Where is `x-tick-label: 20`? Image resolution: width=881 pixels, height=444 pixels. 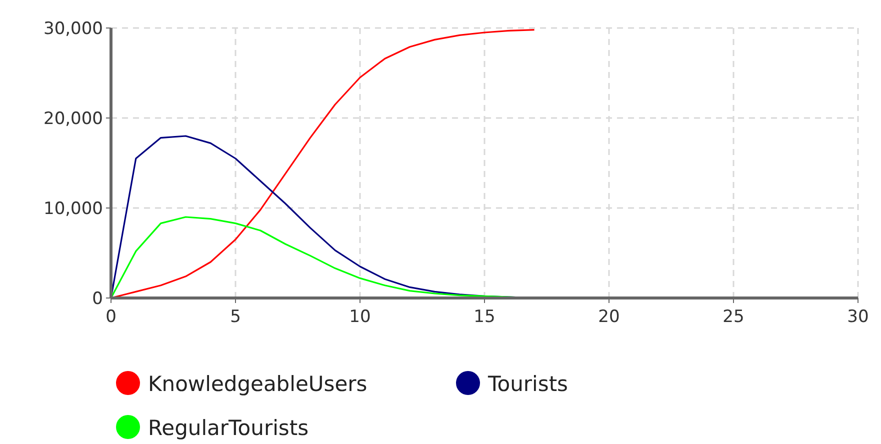
x-tick-label: 20 is located at coordinates (609, 317).